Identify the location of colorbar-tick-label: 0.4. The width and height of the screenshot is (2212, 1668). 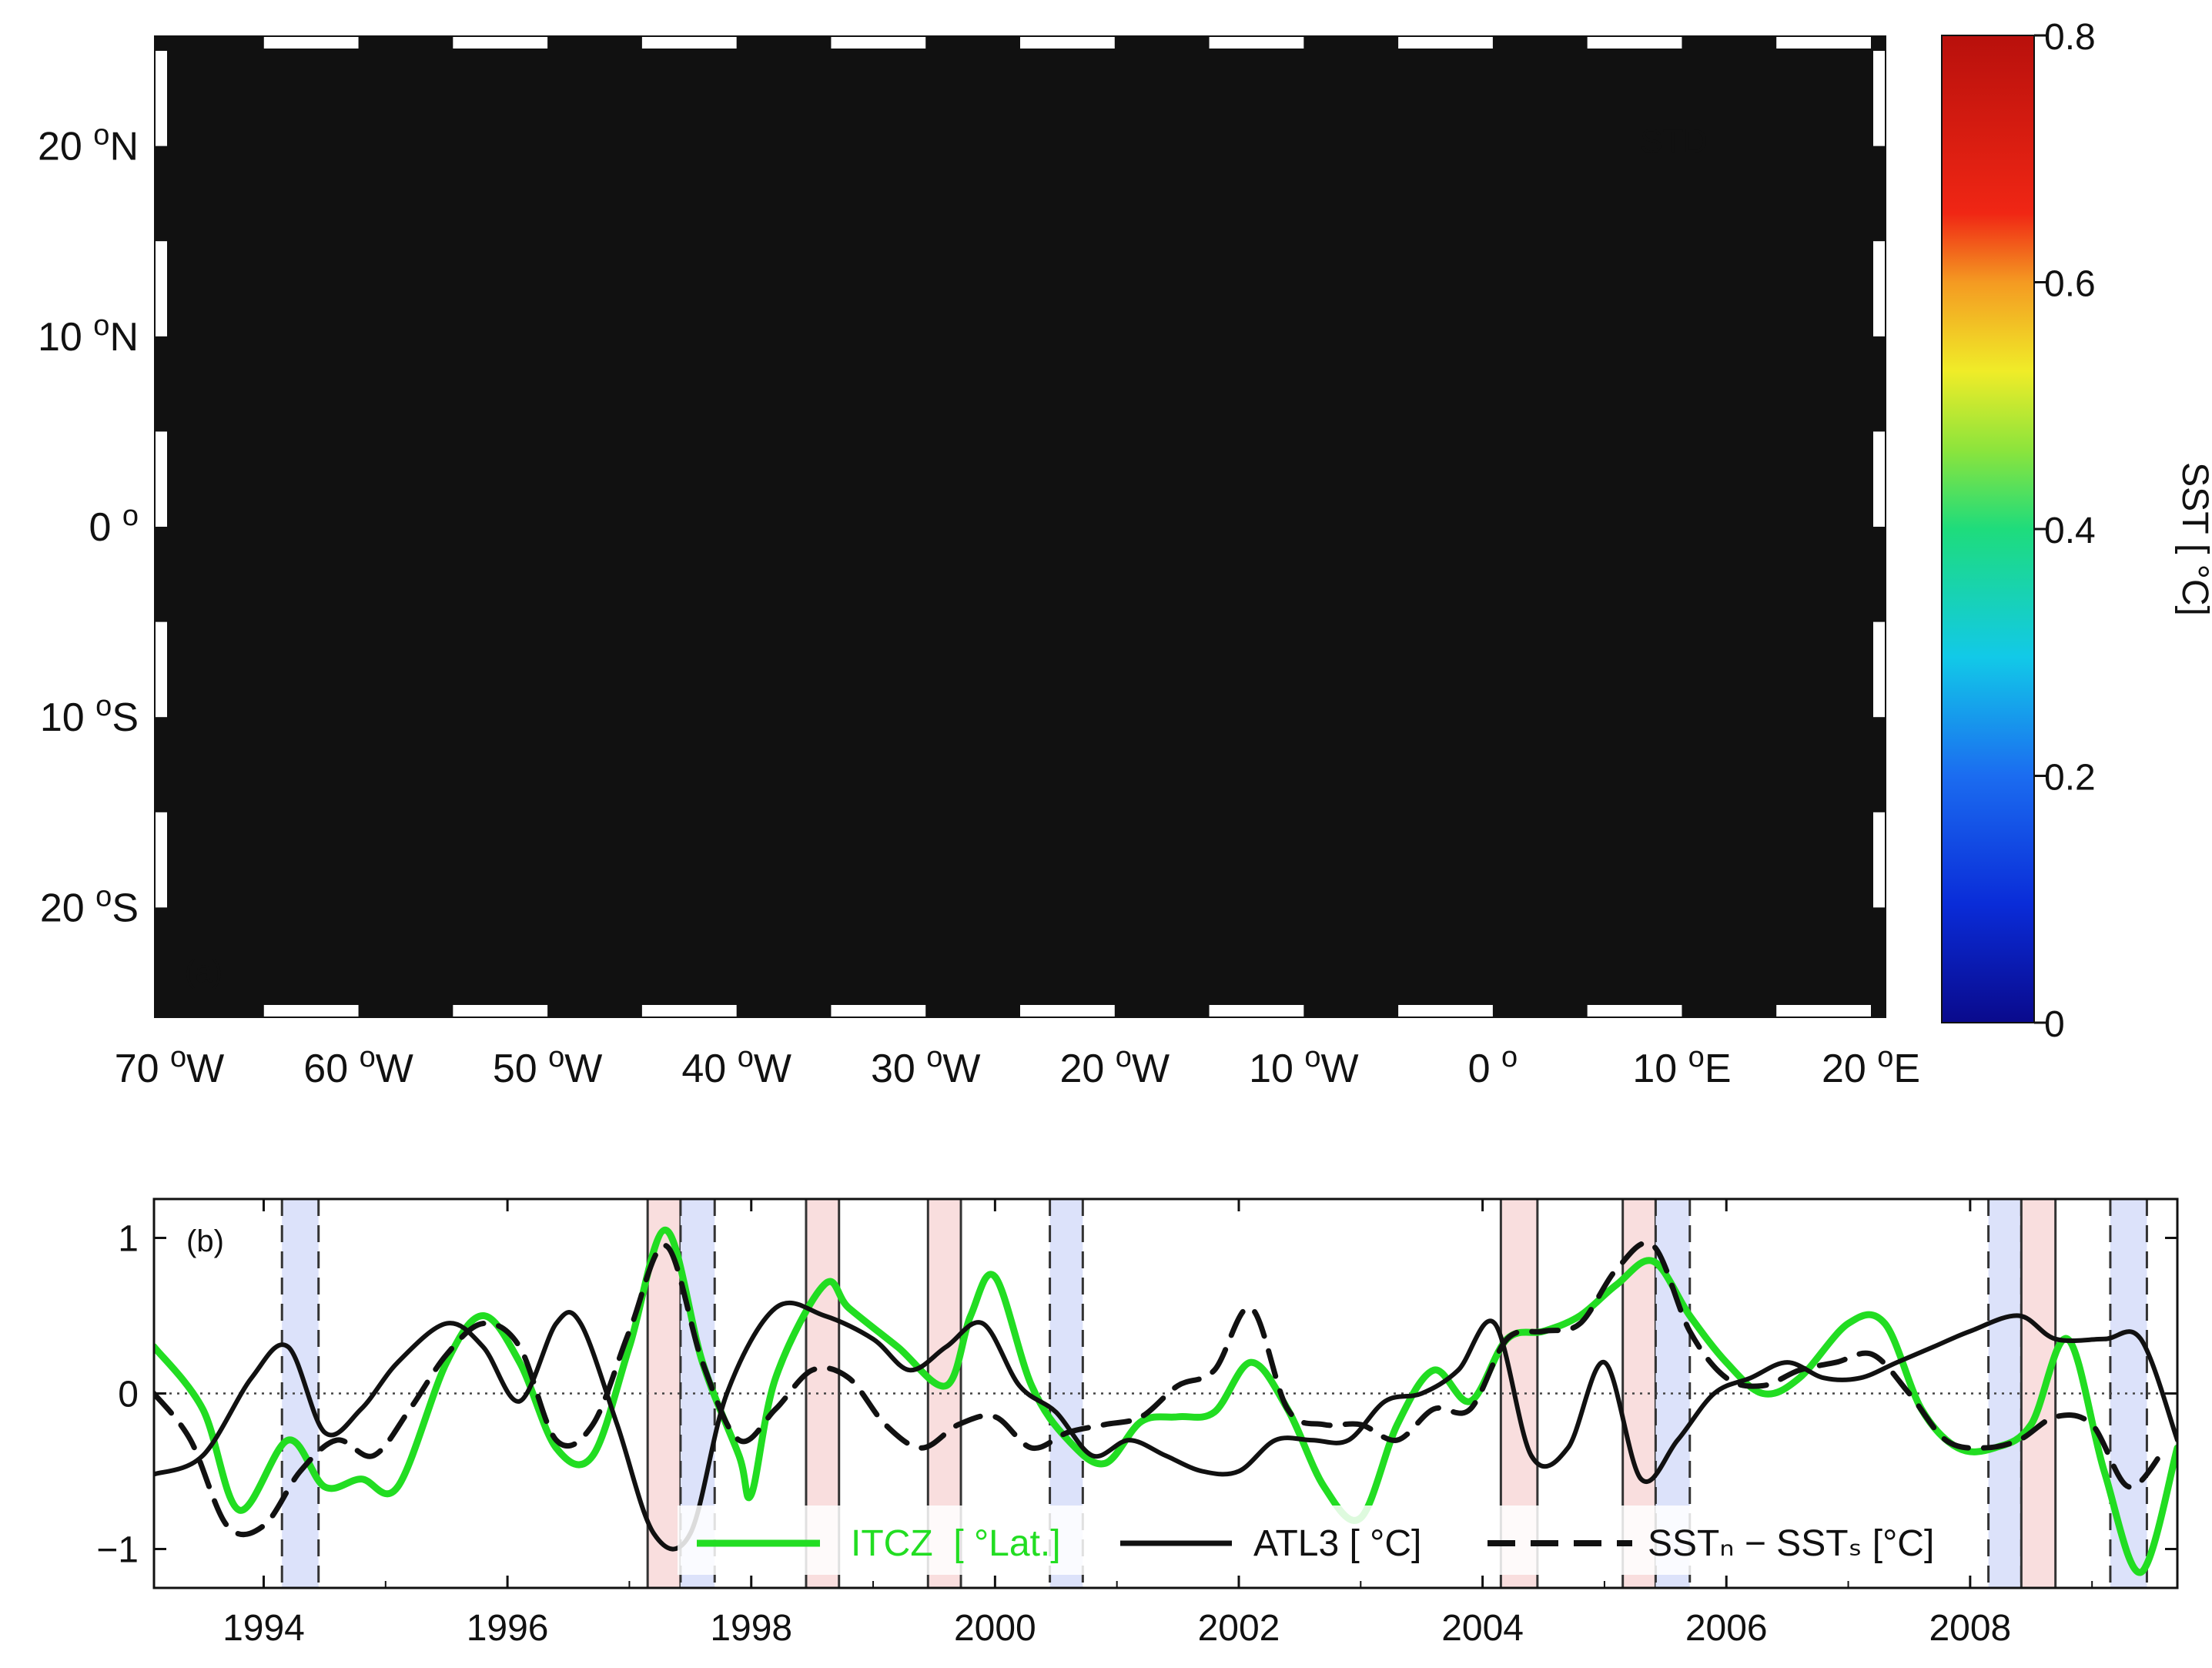
(2070, 531).